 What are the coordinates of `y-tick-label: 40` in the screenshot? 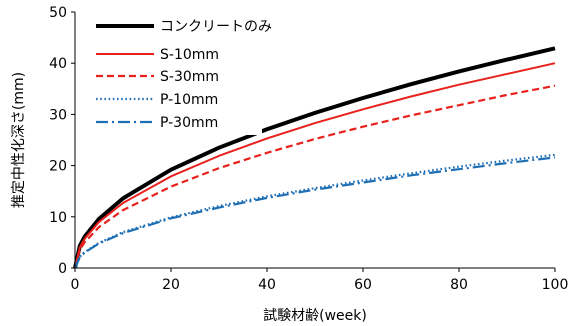 It's located at (58, 64).